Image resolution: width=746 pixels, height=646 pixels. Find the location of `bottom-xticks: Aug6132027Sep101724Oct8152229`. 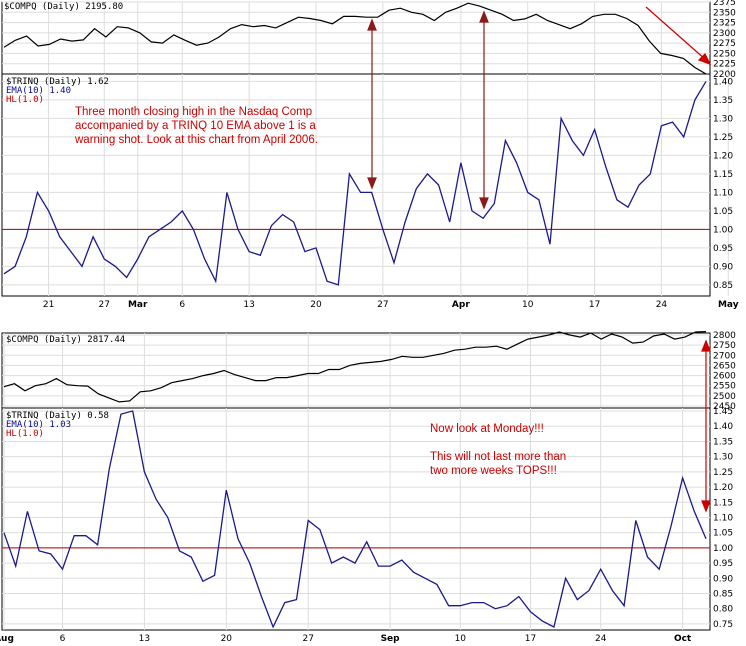

bottom-xticks: Aug6132027Sep101724Oct8152229 is located at coordinates (346, 639).